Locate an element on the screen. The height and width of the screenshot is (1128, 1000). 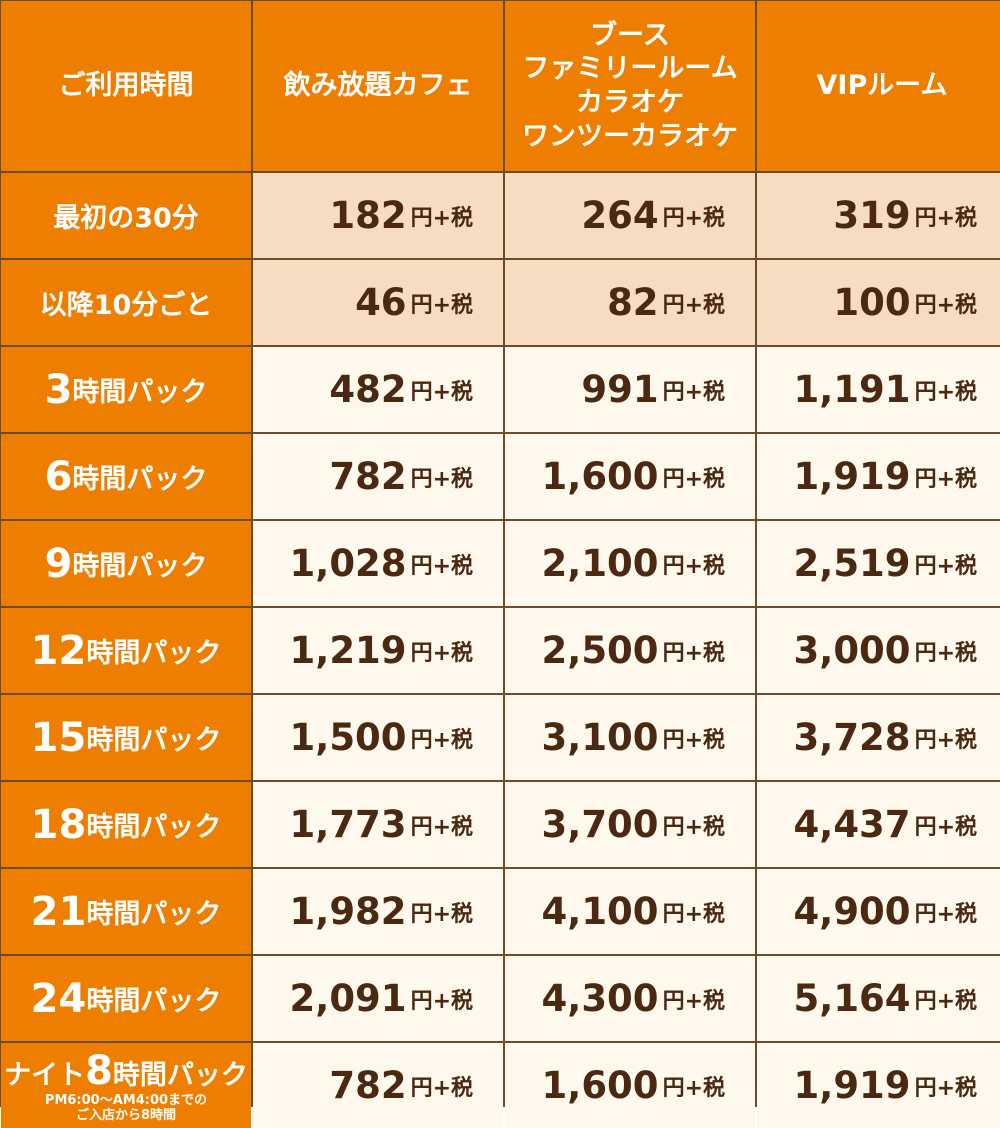
price-cell: 3,100 円+税 is located at coordinates (630, 737).